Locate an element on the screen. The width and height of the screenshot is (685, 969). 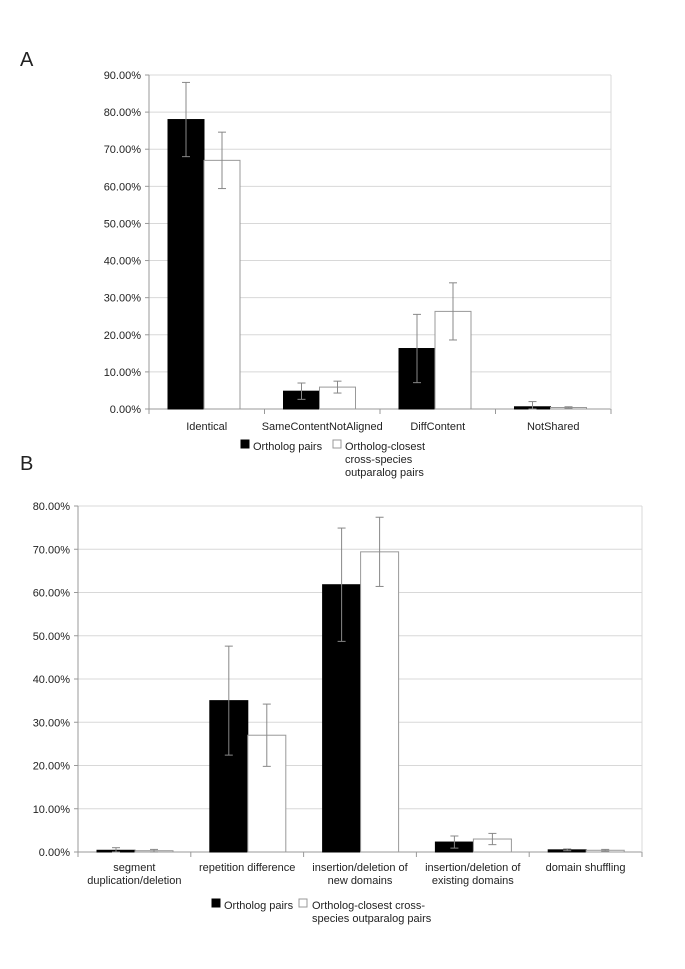
x-tick-label: duplication/deletion is located at coordinates (134, 881).